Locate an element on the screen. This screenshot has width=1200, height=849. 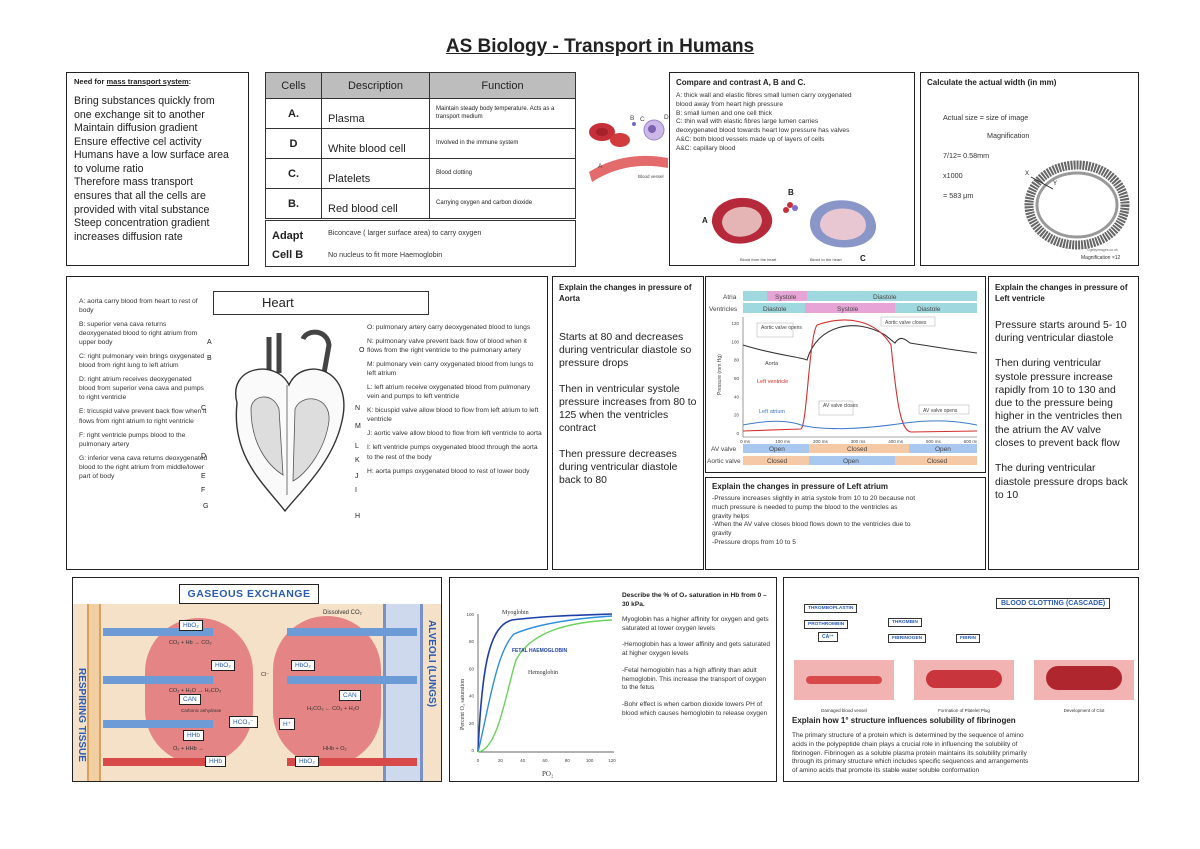
fetal-label: FETAL HAEMOGLOBIN is located at coordinates (539, 651).